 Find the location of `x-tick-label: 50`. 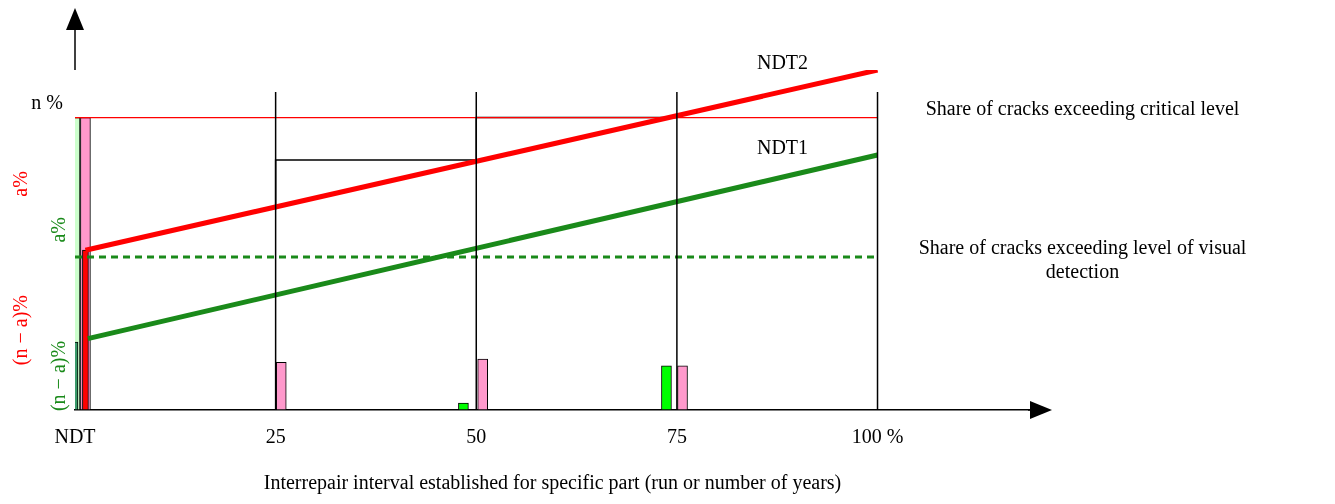

x-tick-label: 50 is located at coordinates (476, 436).